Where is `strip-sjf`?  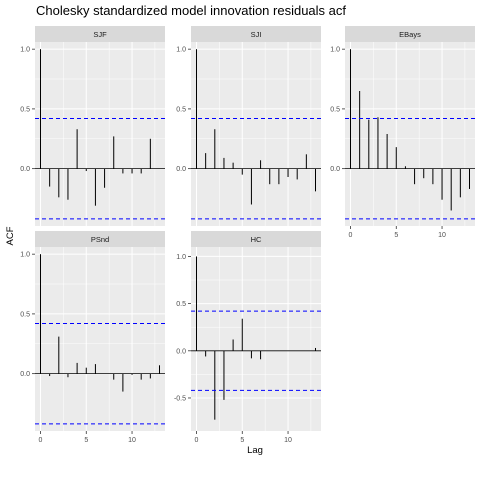 strip-sjf is located at coordinates (100, 34).